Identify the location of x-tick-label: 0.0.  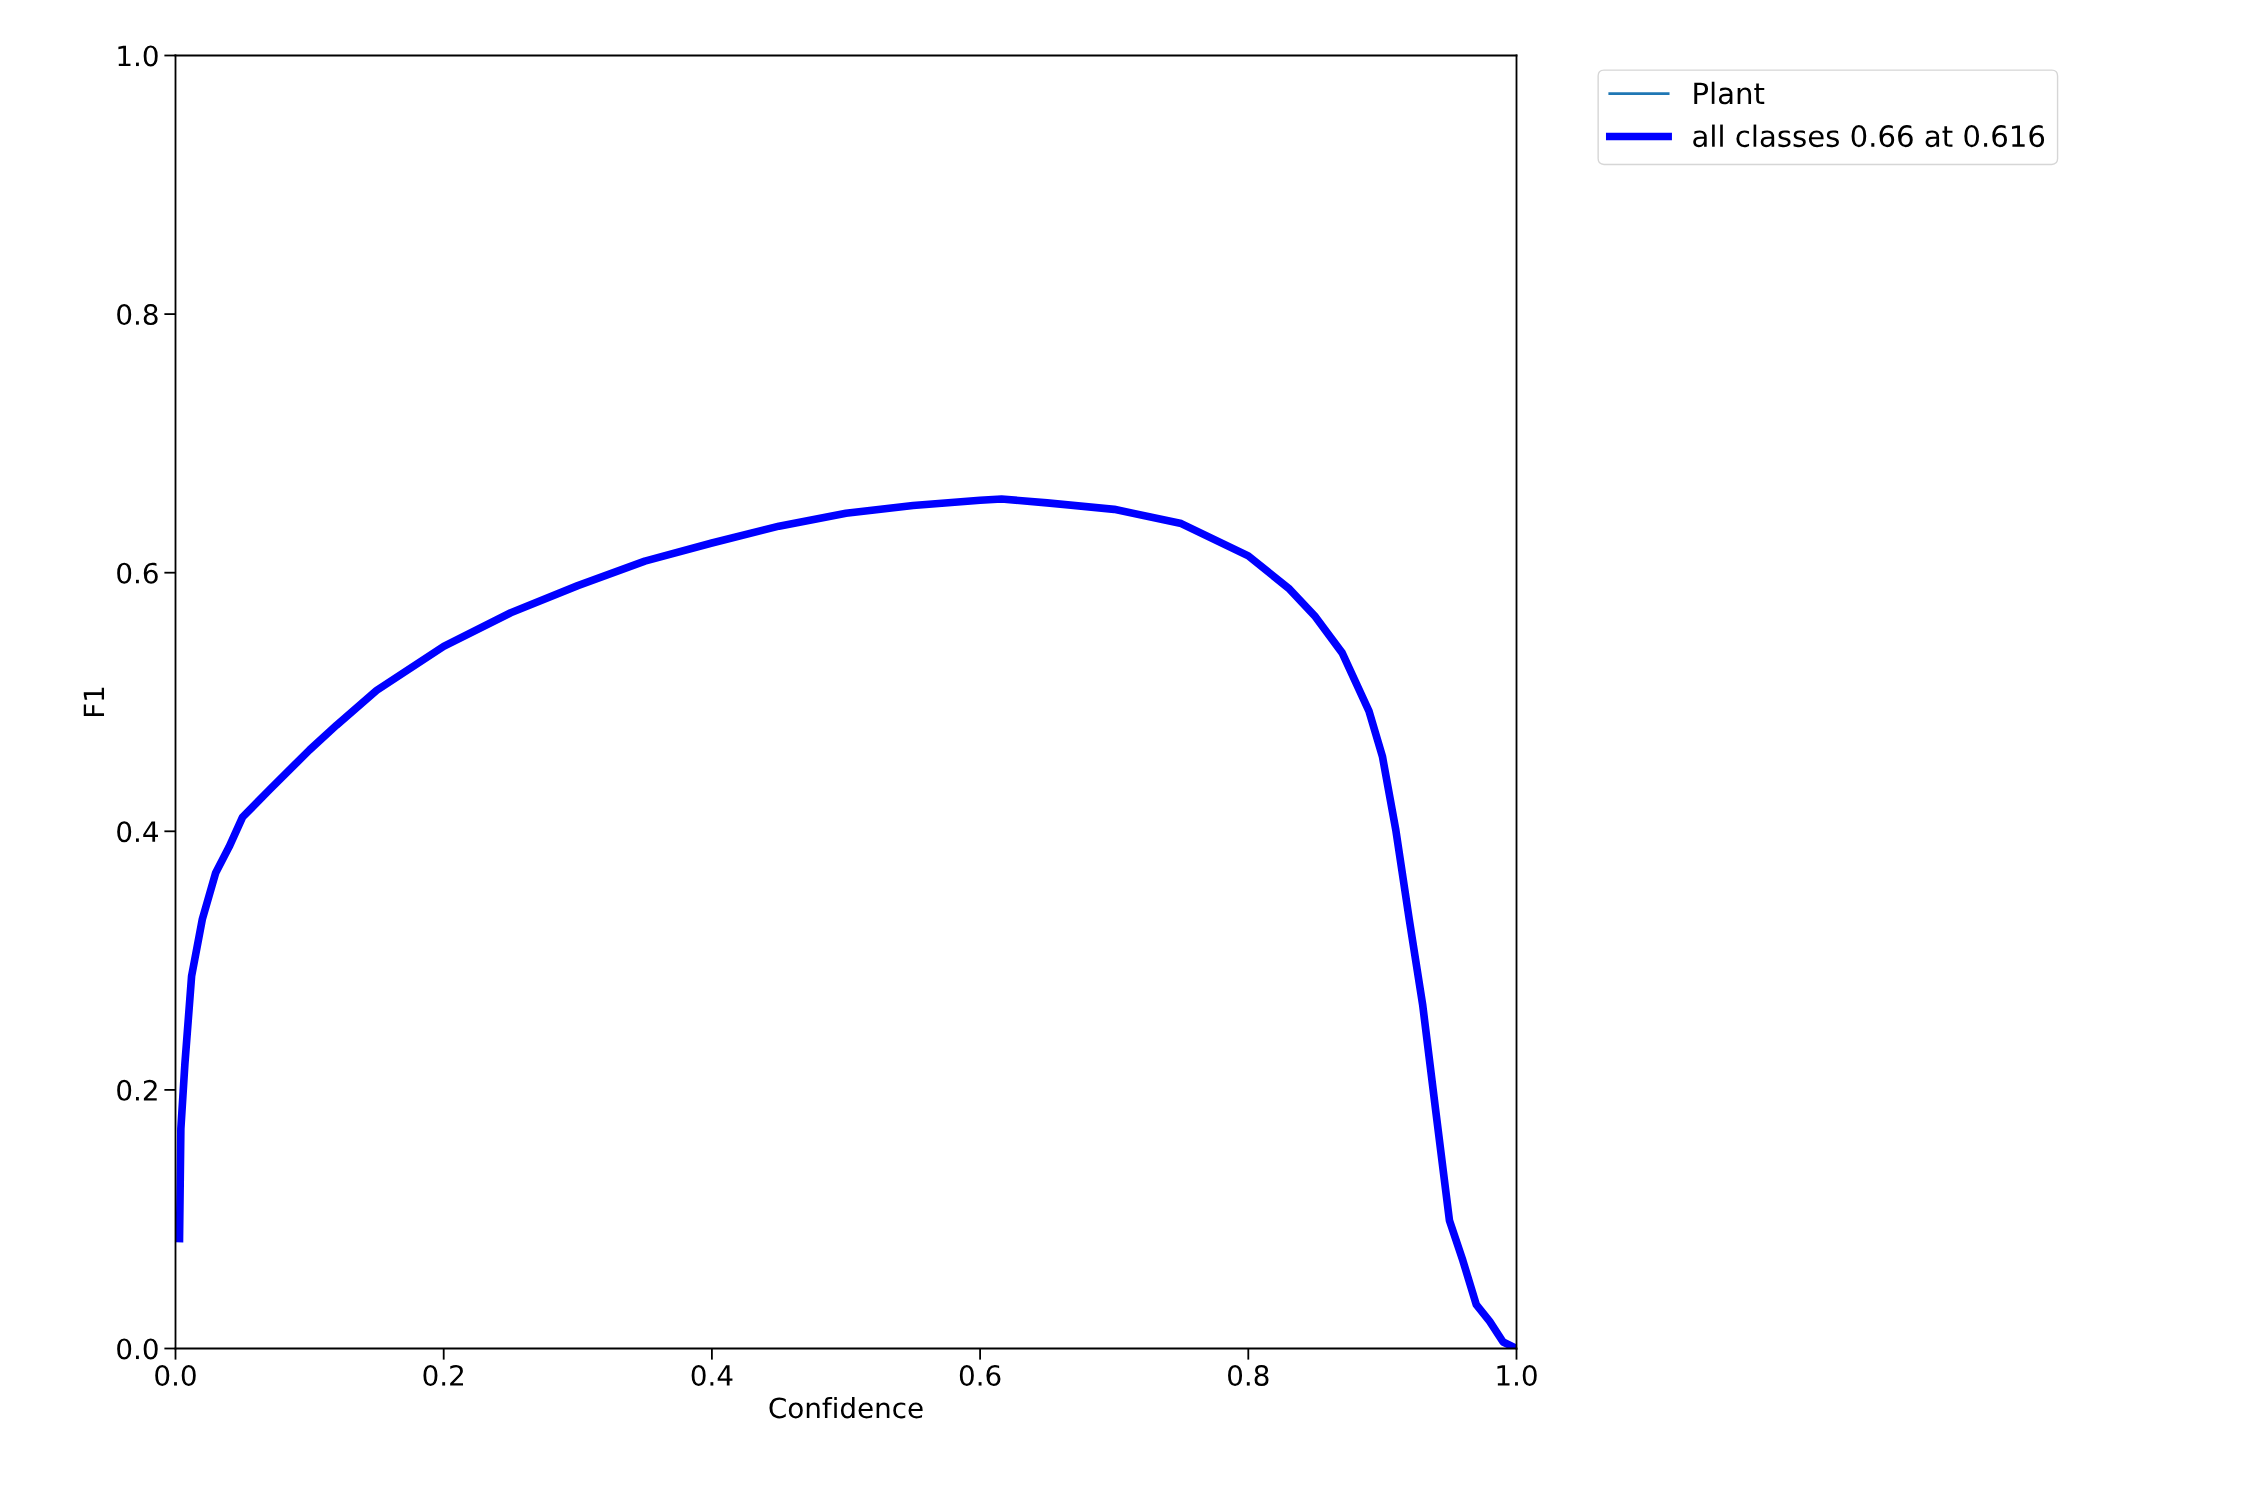
(175, 1375).